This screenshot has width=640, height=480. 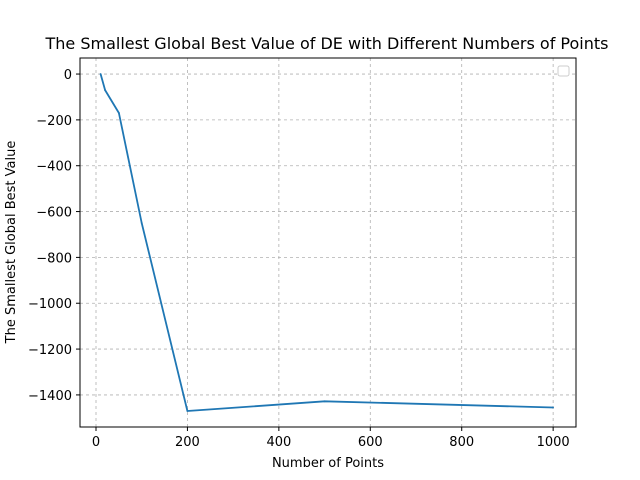 I want to click on y-tick-label: −400, so click(x=54, y=167).